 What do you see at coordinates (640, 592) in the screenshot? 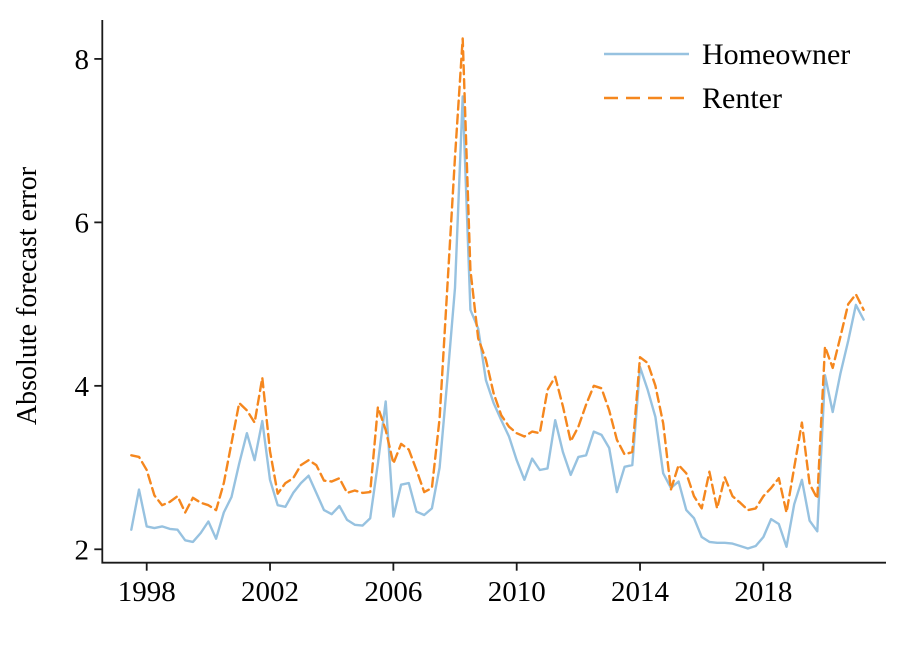
I see `x-tick-label: 2014` at bounding box center [640, 592].